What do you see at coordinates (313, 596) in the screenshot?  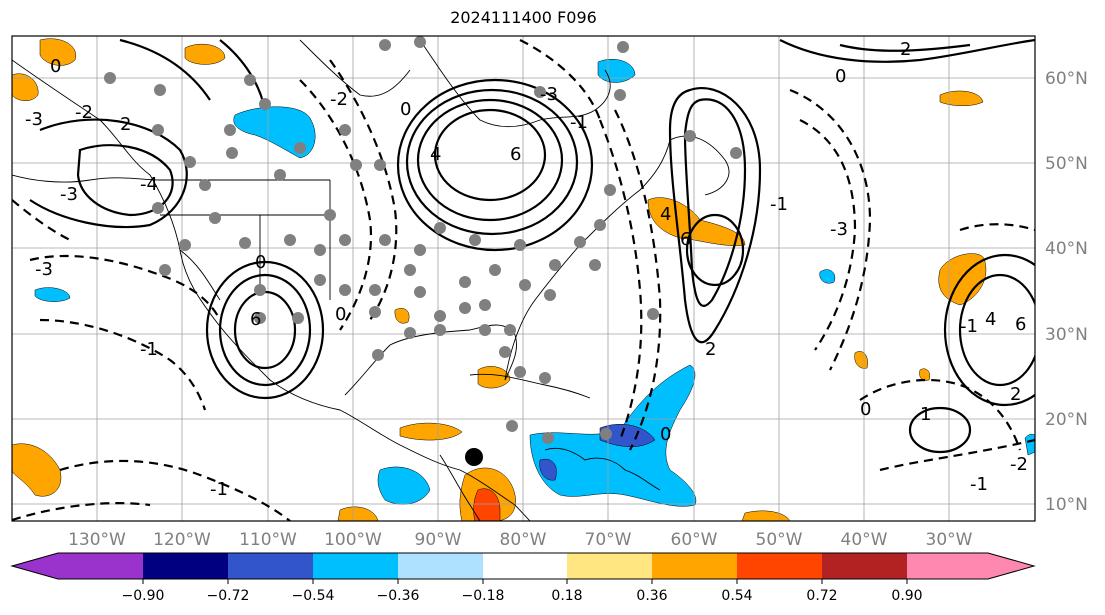 I see `colorbar-tick: −0.54` at bounding box center [313, 596].